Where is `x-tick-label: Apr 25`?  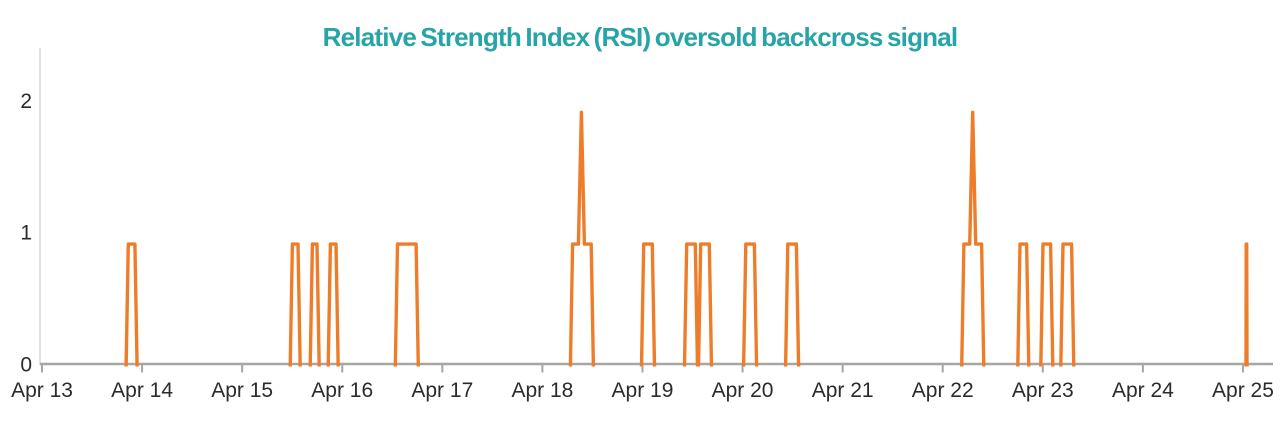 x-tick-label: Apr 25 is located at coordinates (1243, 390).